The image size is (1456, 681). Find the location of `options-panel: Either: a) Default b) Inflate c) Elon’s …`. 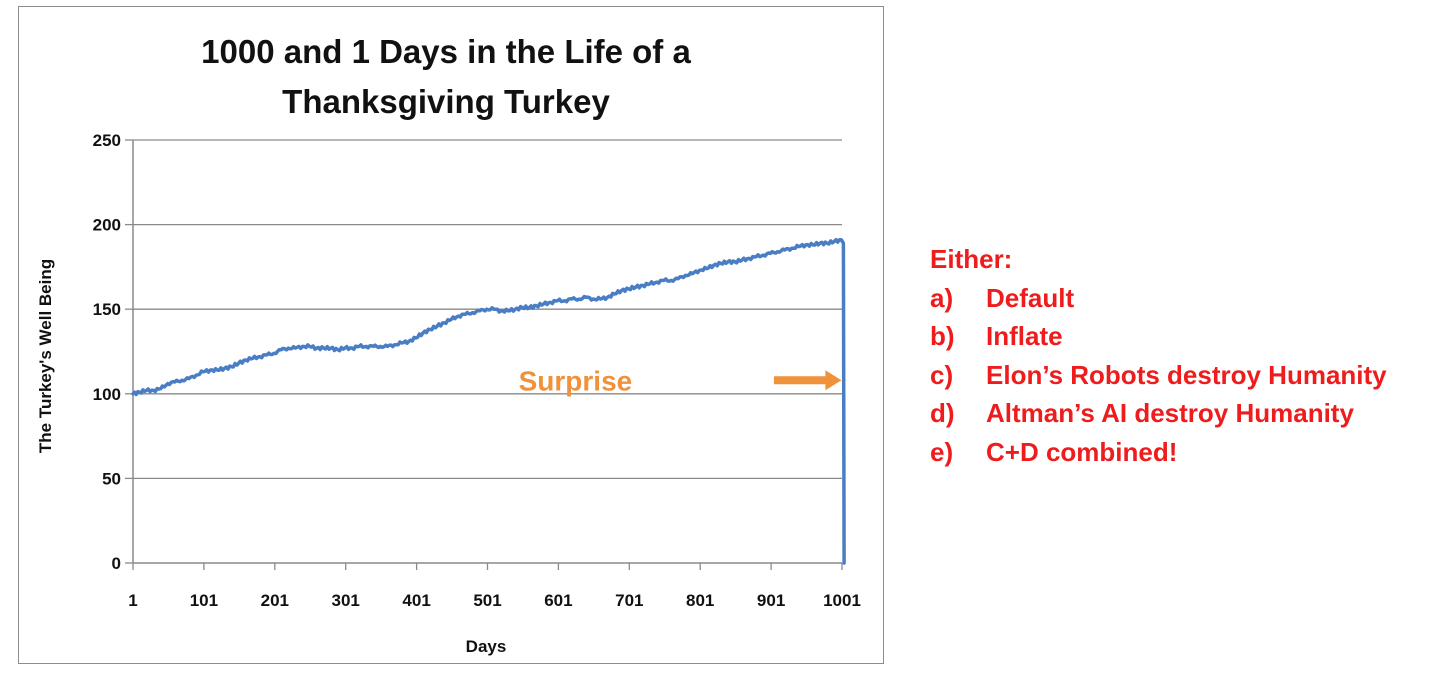

options-panel: Either: a) Default b) Inflate c) Elon’s … is located at coordinates (1190, 355).